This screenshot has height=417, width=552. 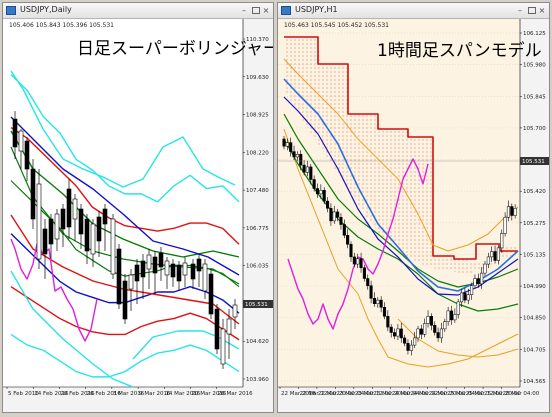 I want to click on current-price-label: 105.531, so click(x=256, y=305).